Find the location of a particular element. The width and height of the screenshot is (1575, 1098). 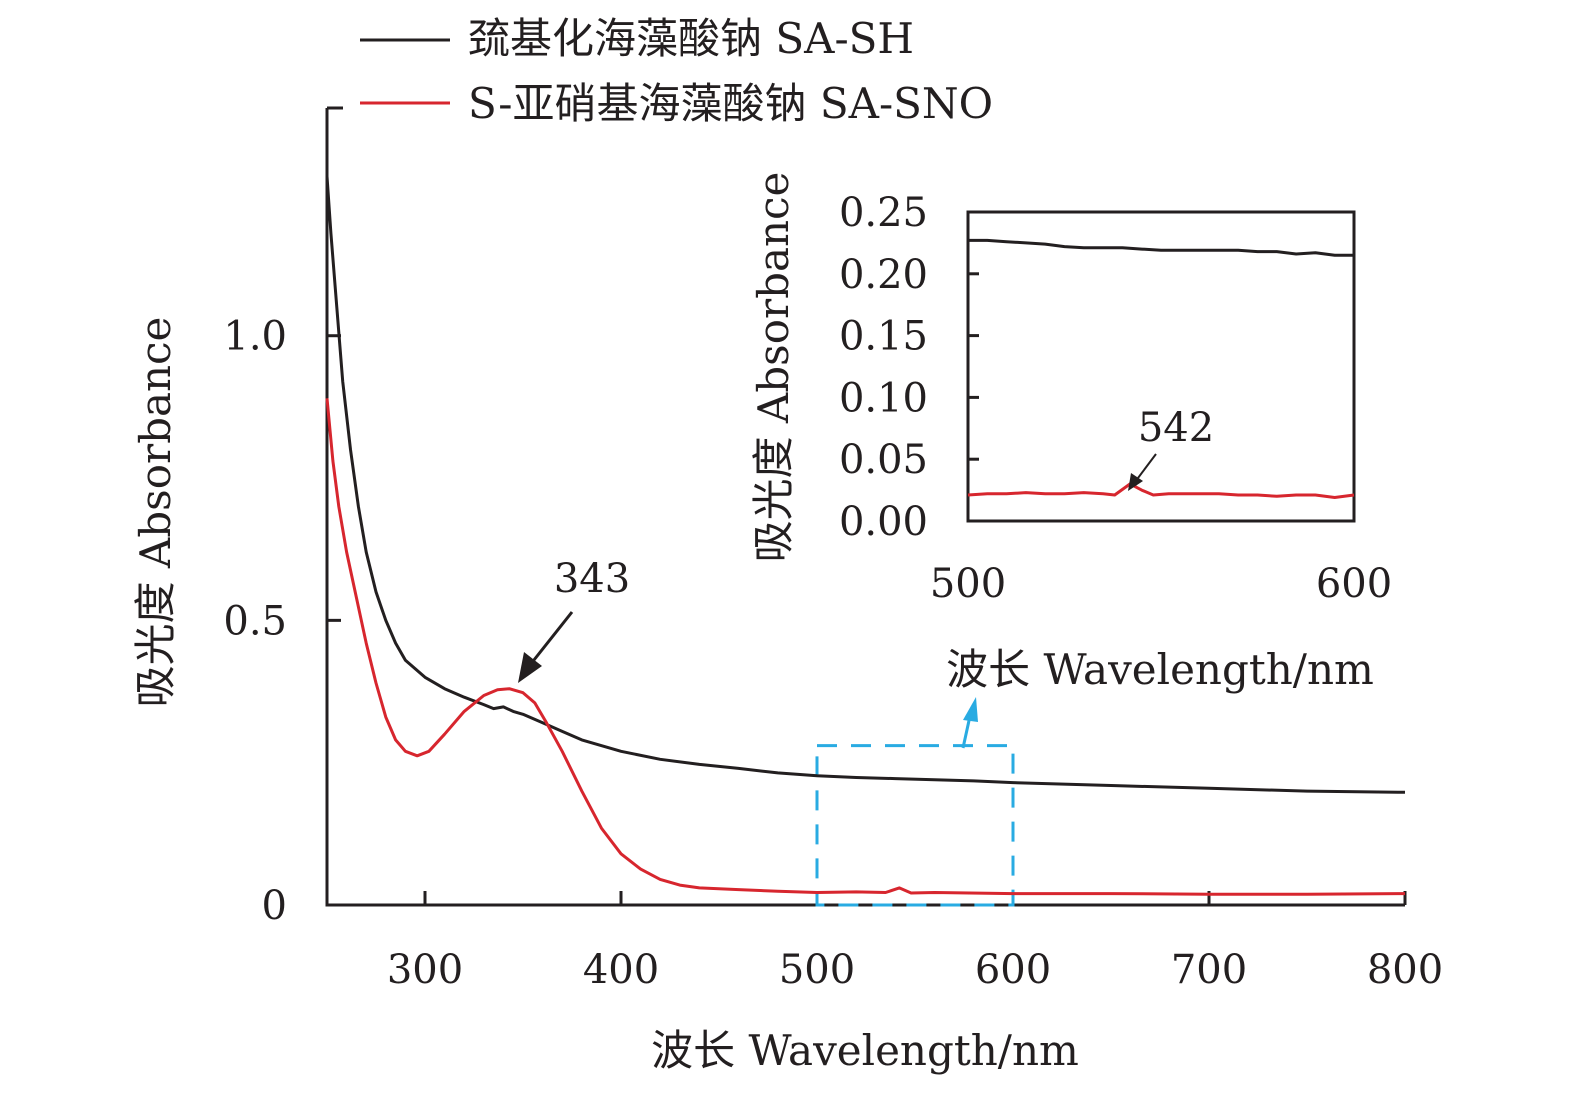

main-x-tick-label: 300 is located at coordinates (425, 970).